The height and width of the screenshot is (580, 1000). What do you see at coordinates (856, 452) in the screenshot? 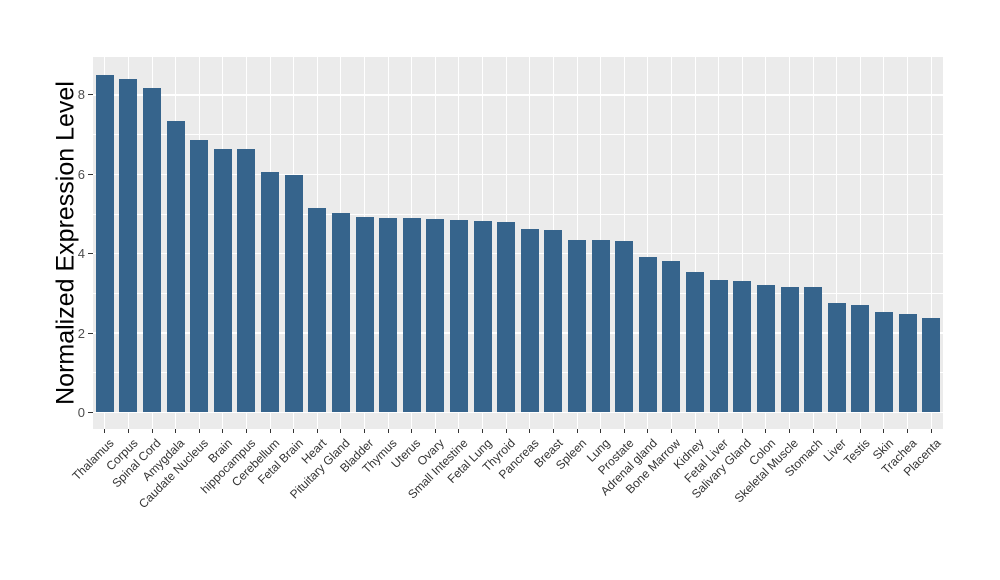
I see `x-tick-label: Testis` at bounding box center [856, 452].